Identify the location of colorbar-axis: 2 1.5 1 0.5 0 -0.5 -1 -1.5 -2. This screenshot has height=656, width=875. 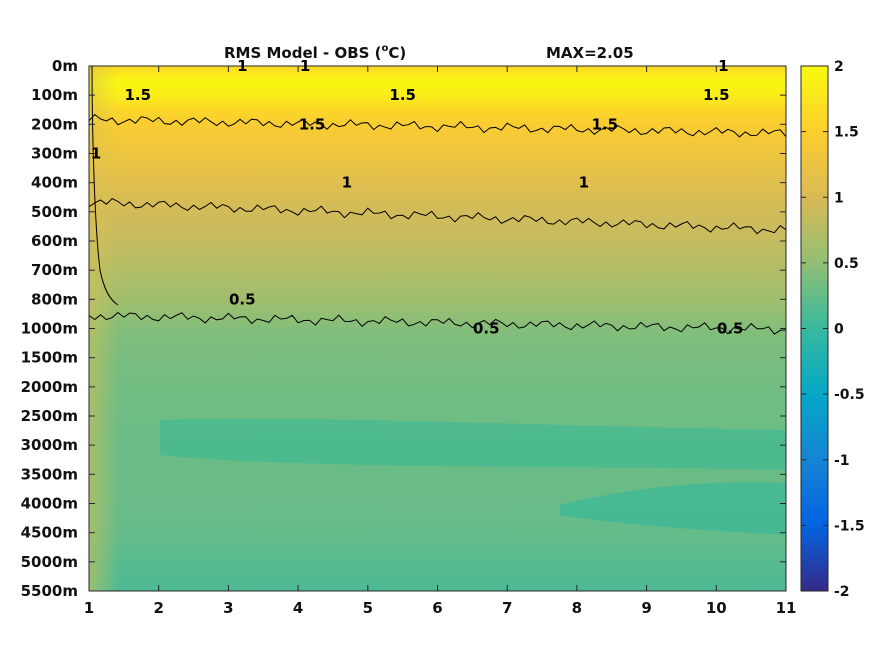
(833, 329).